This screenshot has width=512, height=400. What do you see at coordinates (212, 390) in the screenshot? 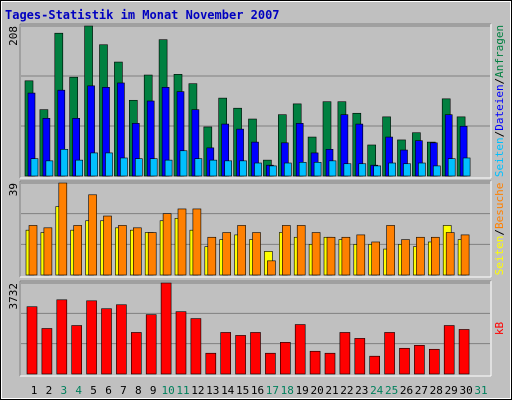
I see `x-tick-label: 13` at bounding box center [212, 390].